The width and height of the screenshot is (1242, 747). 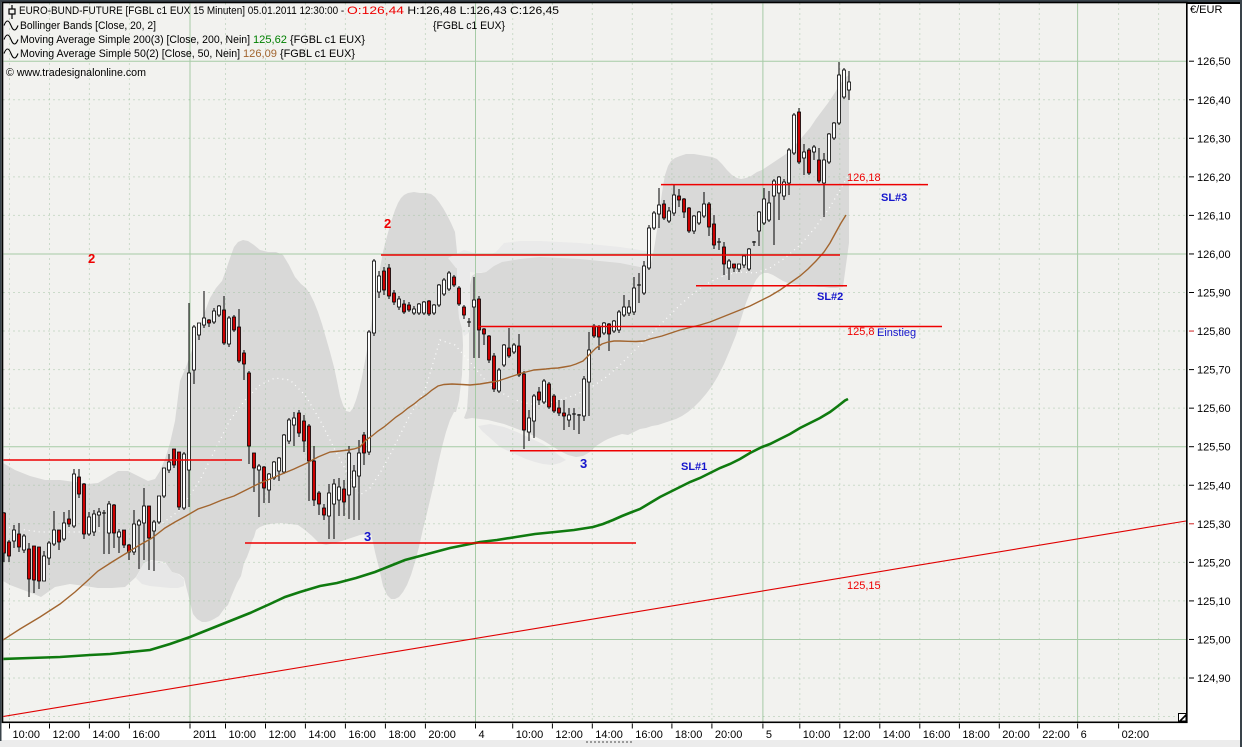 What do you see at coordinates (1214, 486) in the screenshot?
I see `svg-text: 125,40` at bounding box center [1214, 486].